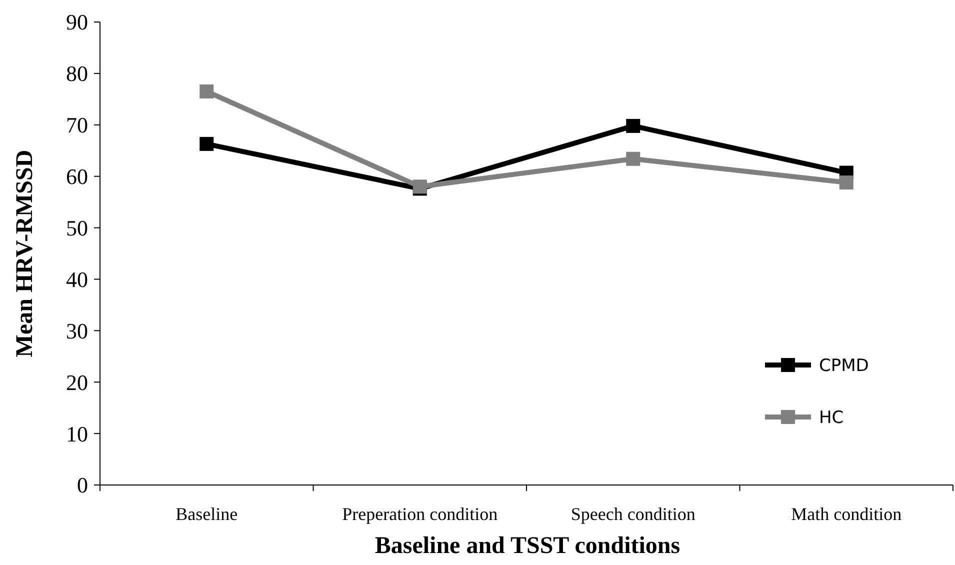 This screenshot has height=565, width=955. Describe the element at coordinates (633, 514) in the screenshot. I see `x-tick-label: Speech condition` at that location.